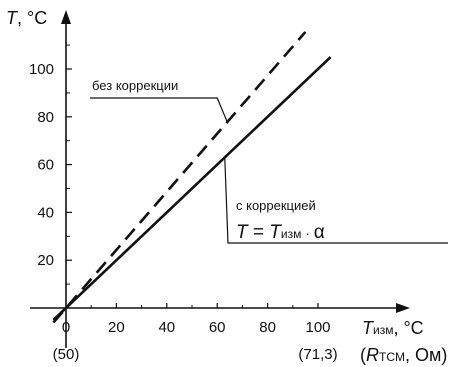  What do you see at coordinates (372, 355) in the screenshot?
I see `resistance-symbol: R` at bounding box center [372, 355].